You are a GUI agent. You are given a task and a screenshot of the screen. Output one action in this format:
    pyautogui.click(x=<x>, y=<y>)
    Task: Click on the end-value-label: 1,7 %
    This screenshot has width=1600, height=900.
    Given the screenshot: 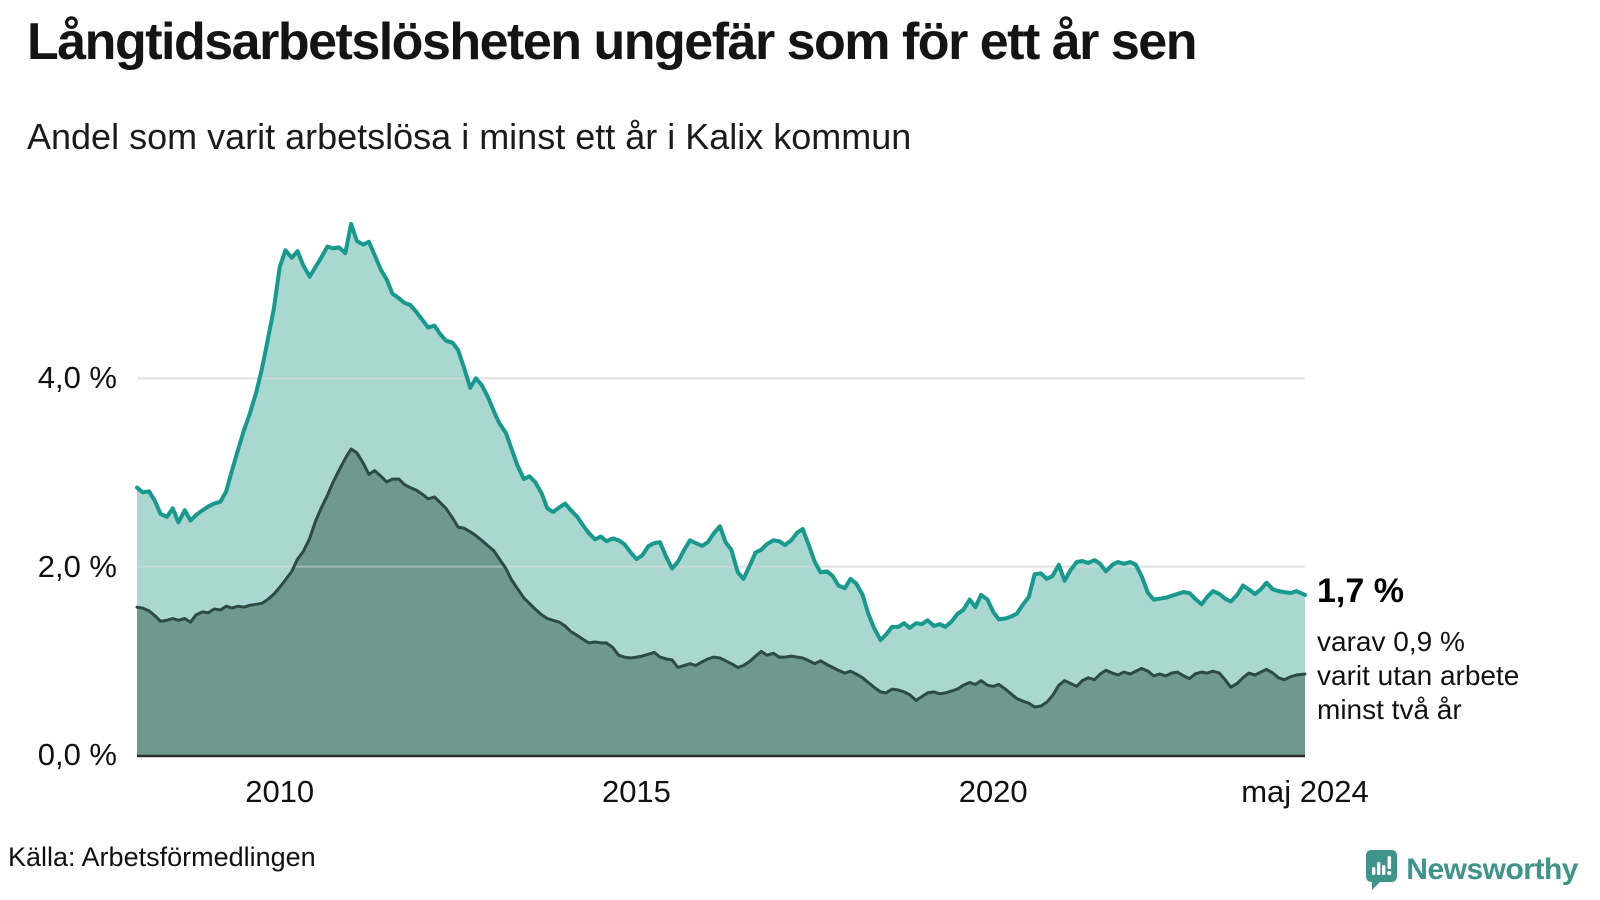 What is the action you would take?
    pyautogui.click(x=1360, y=591)
    